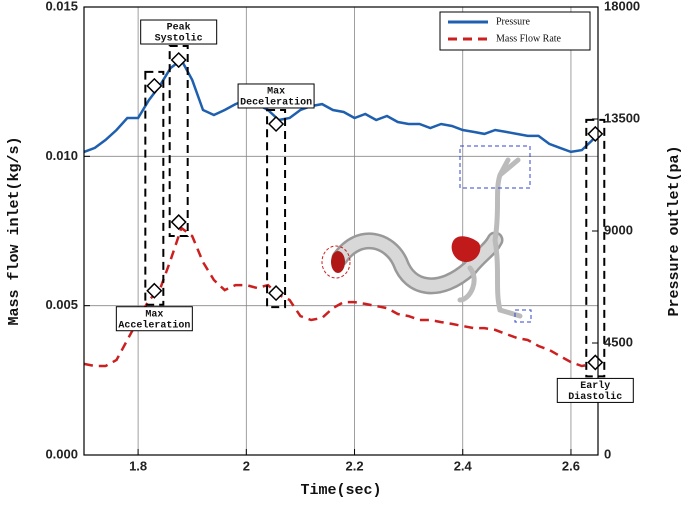 Image resolution: width=685 pixels, height=505 pixels. Describe the element at coordinates (618, 341) in the screenshot. I see `y2-tick-label: 4500` at that location.